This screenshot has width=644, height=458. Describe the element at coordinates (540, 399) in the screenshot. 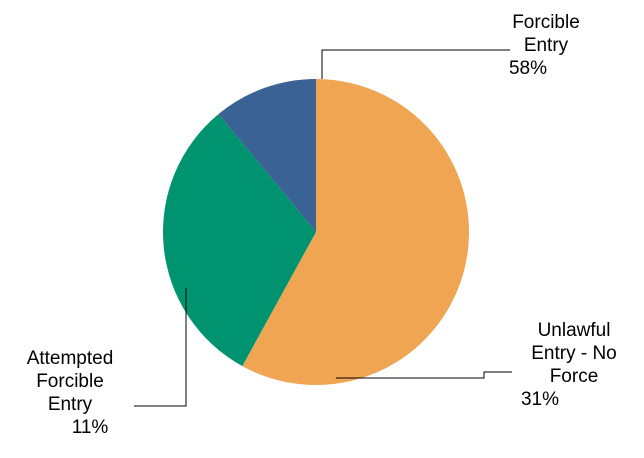

I see `slice-percent-label-2: 31%` at that location.